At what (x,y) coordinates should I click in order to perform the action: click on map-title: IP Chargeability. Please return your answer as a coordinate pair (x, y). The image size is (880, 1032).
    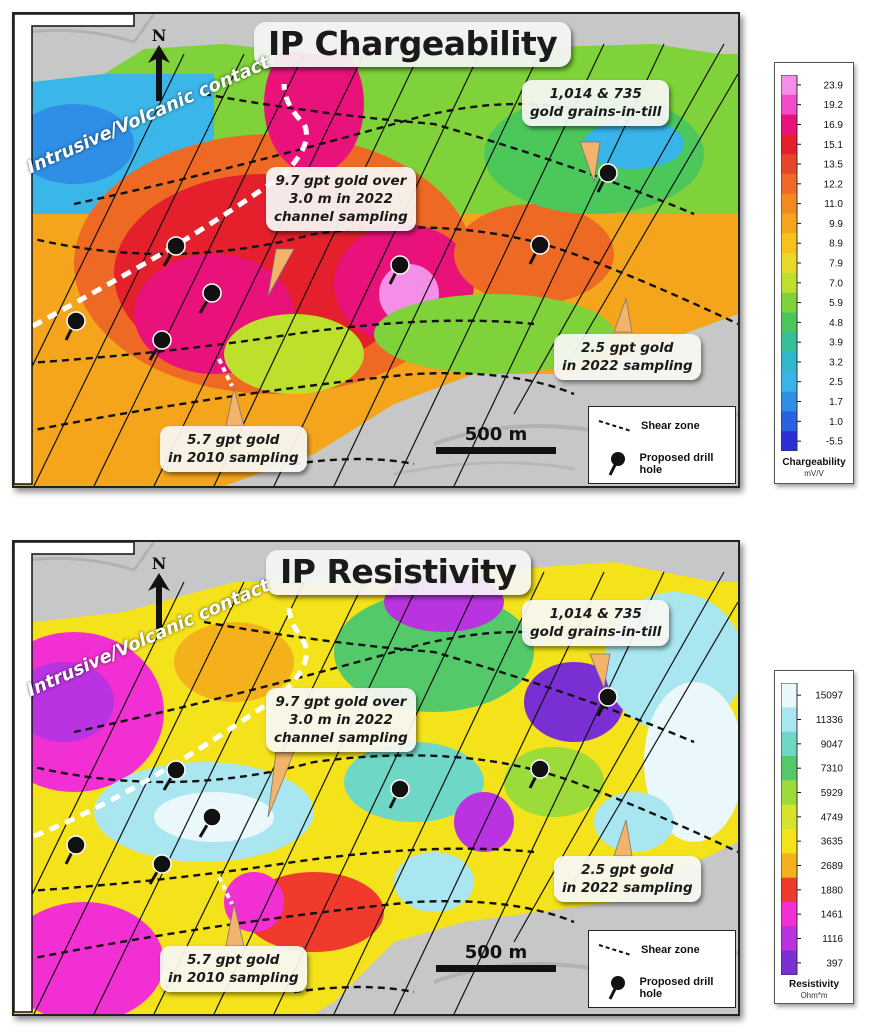
    Looking at the image, I should click on (413, 44).